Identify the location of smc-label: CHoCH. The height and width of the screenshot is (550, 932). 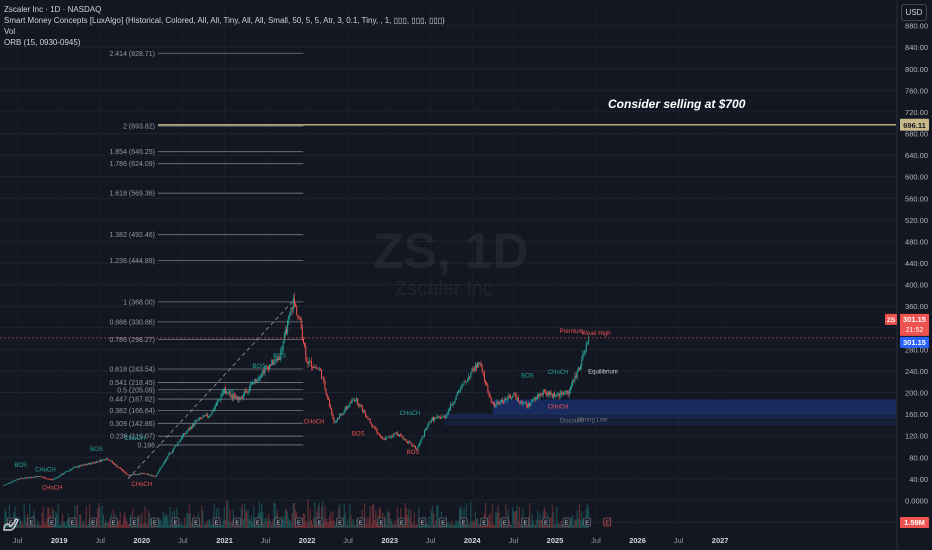
(52, 489).